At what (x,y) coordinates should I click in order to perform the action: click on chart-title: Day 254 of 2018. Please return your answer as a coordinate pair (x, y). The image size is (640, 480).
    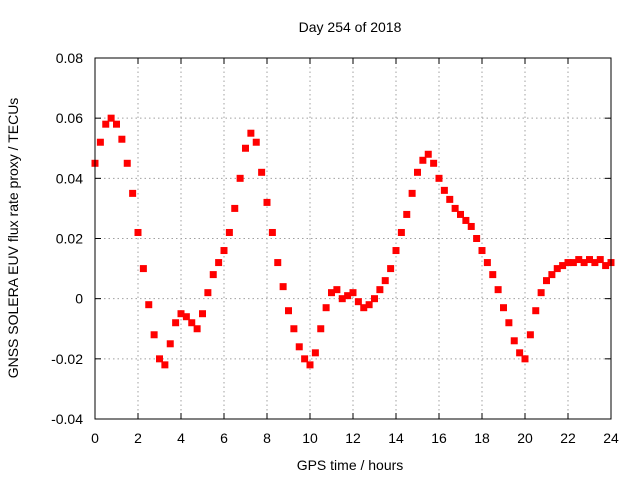
    Looking at the image, I should click on (350, 27).